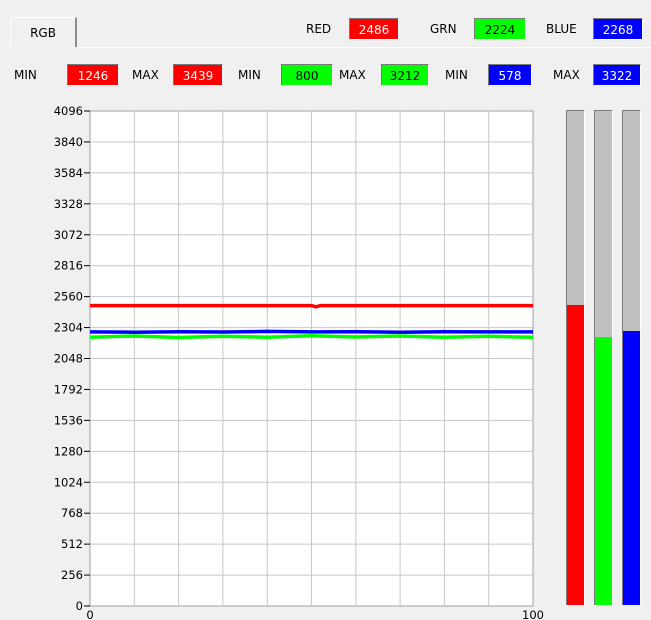 This screenshot has height=620, width=651. I want to click on blue-level-bar, so click(631, 357).